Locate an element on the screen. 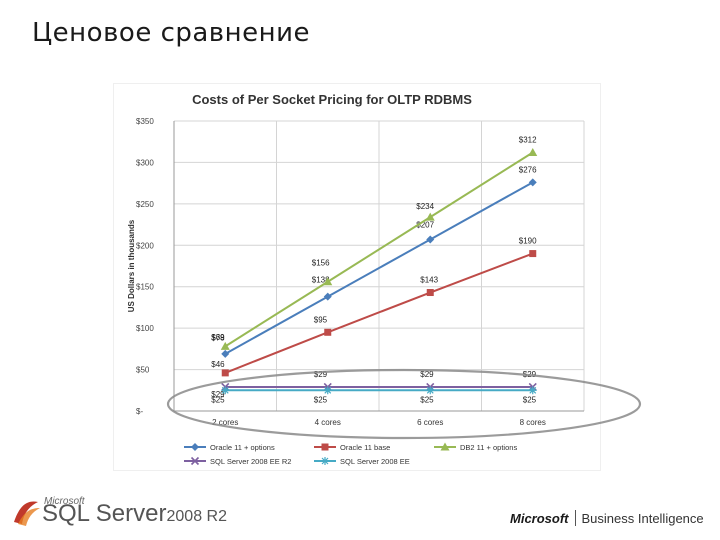 The height and width of the screenshot is (540, 720). data-label: $78 is located at coordinates (218, 337).